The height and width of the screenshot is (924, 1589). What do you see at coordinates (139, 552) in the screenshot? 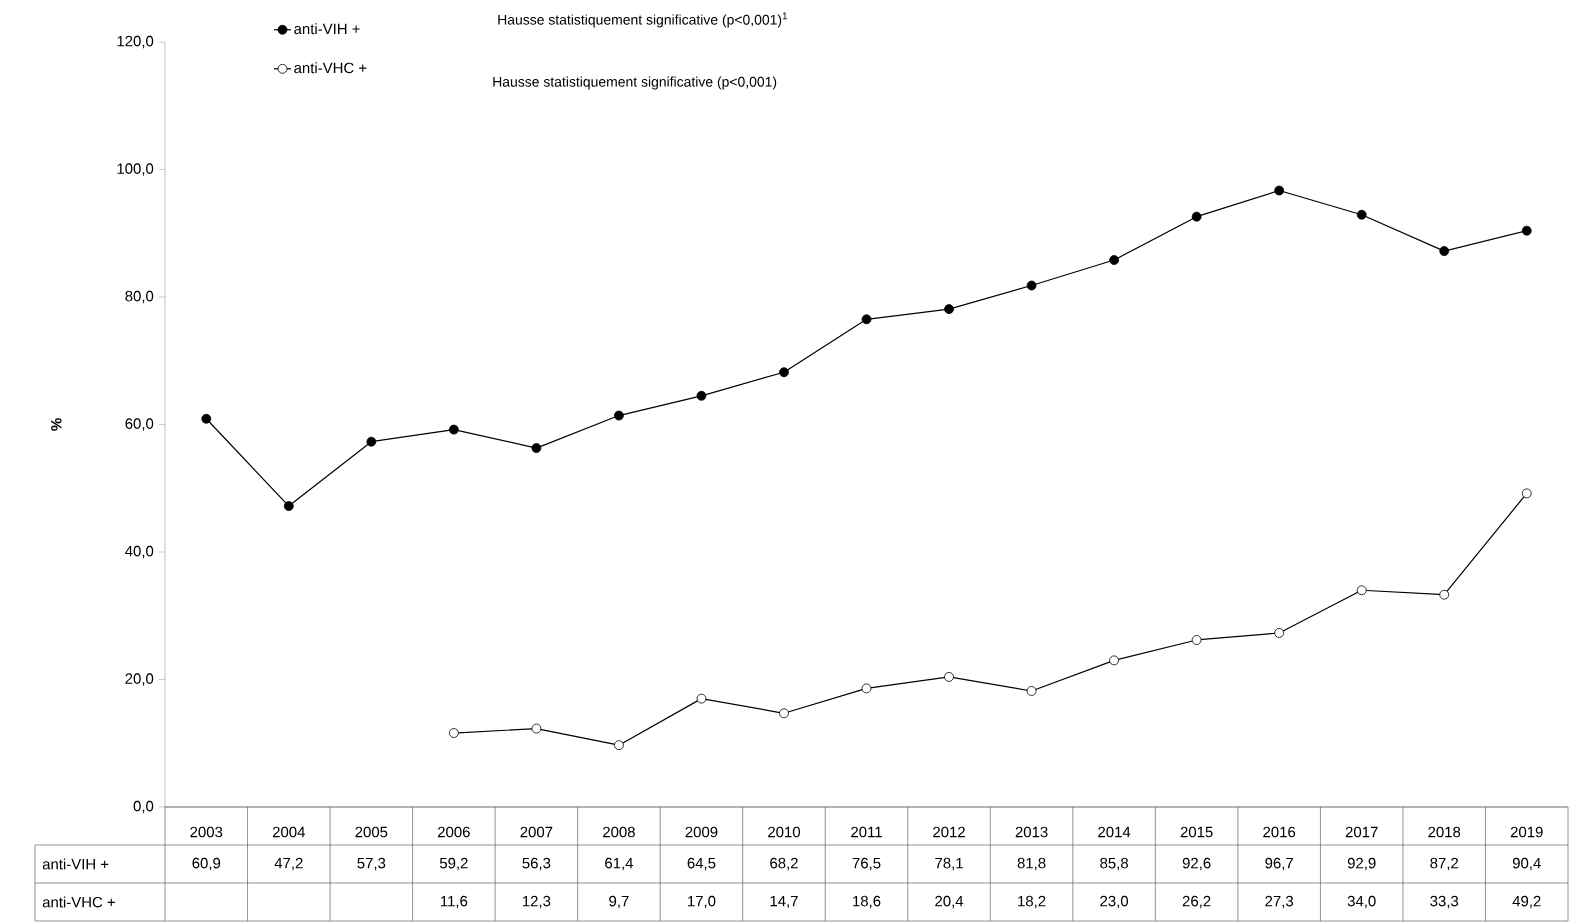
I see `y-tick-label: 40,0` at bounding box center [139, 552].